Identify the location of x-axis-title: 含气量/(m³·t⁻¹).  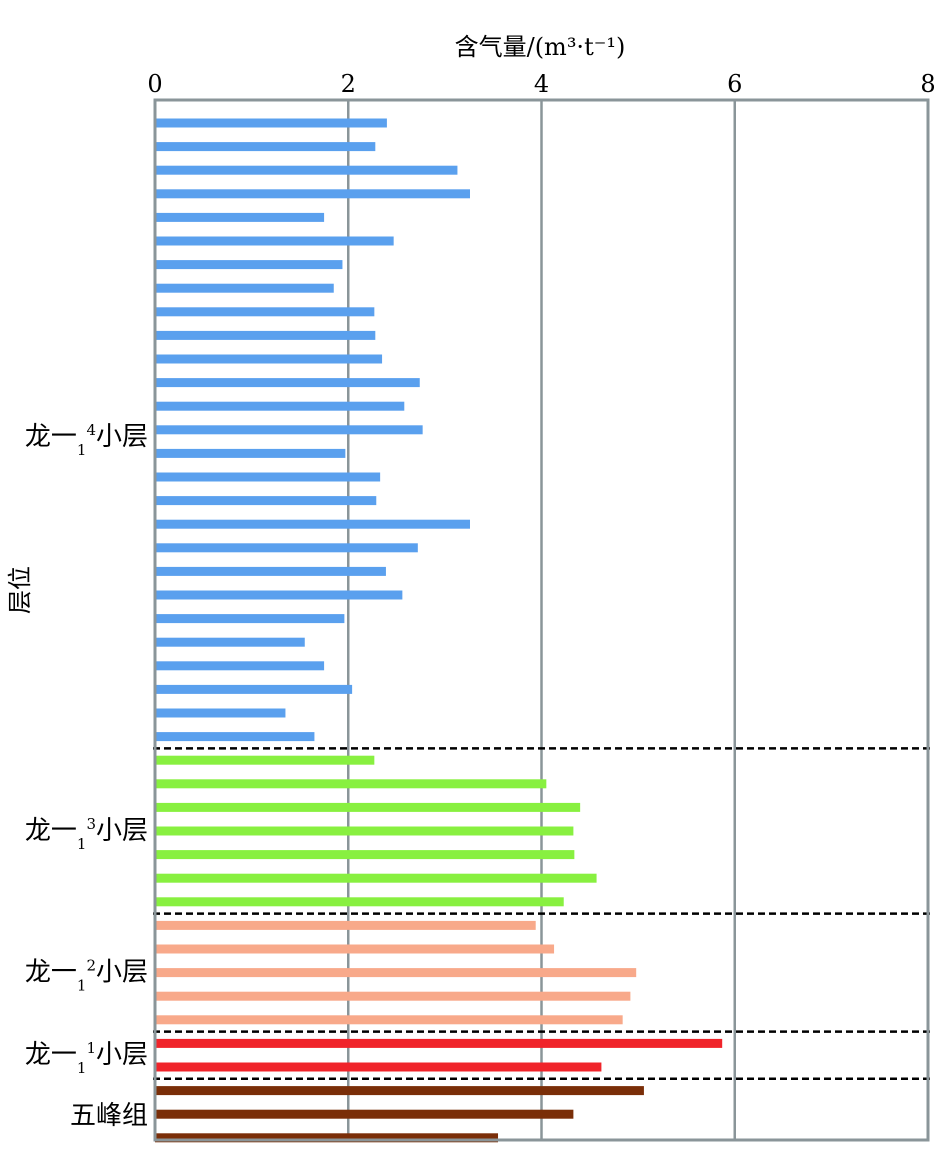
(540, 47).